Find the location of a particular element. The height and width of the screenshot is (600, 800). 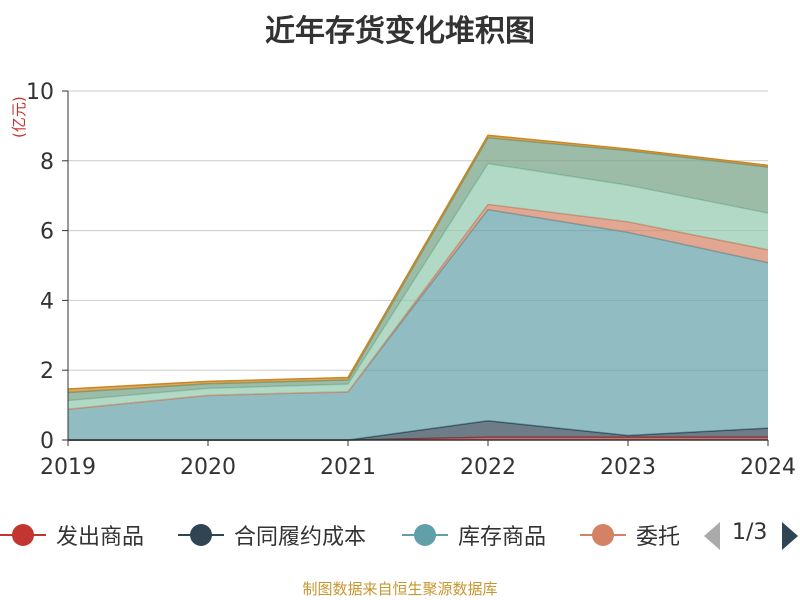

y-tick-label: 10 is located at coordinates (40, 92).